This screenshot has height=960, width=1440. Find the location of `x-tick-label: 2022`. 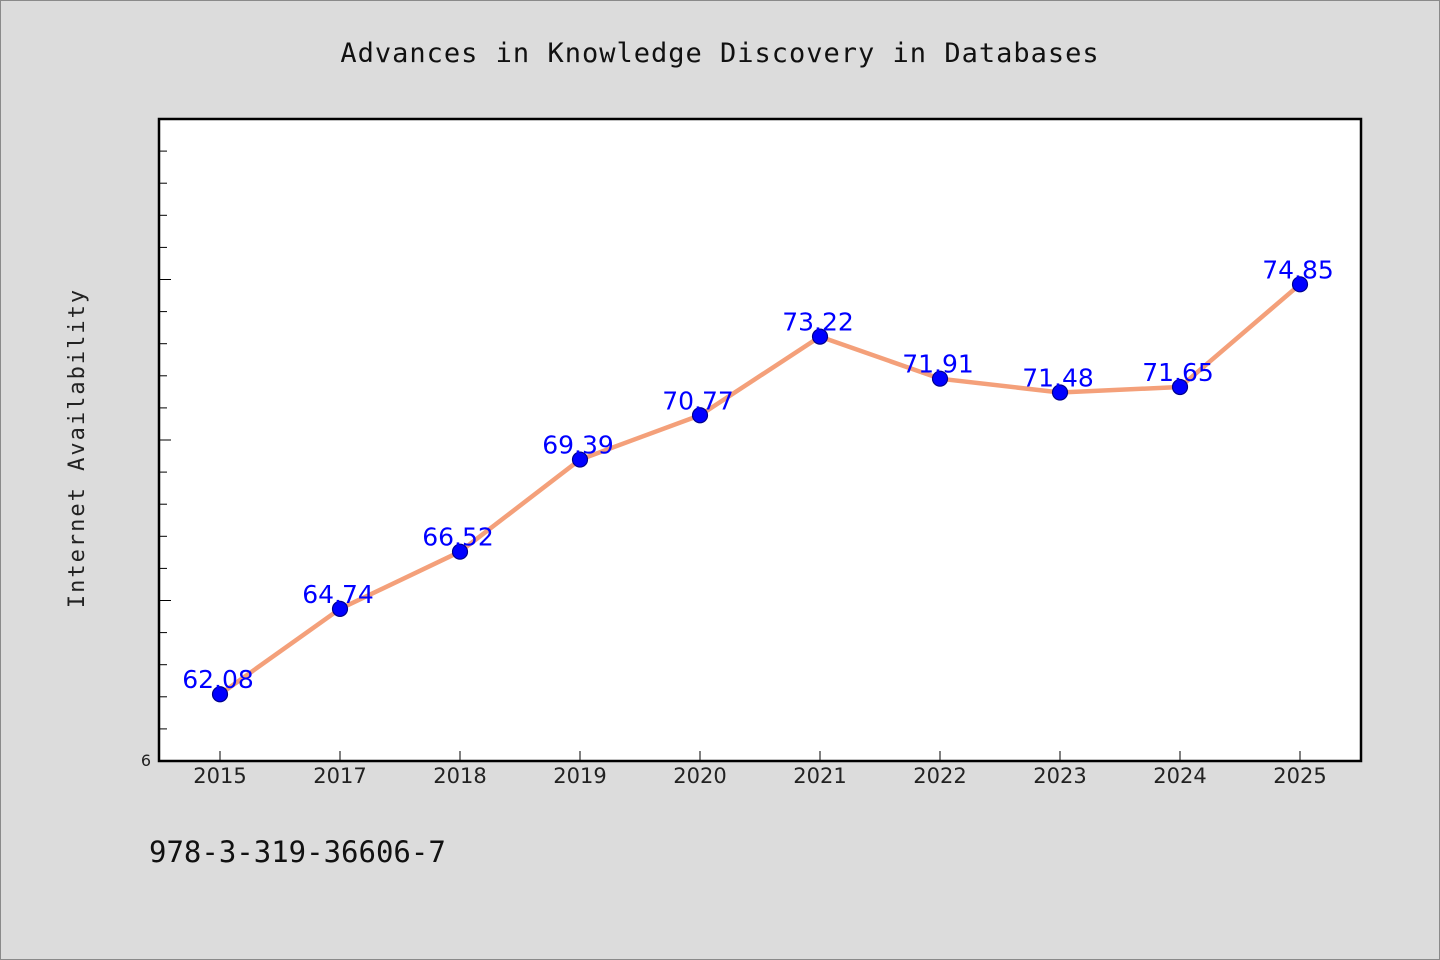

x-tick-label: 2022 is located at coordinates (939, 776).